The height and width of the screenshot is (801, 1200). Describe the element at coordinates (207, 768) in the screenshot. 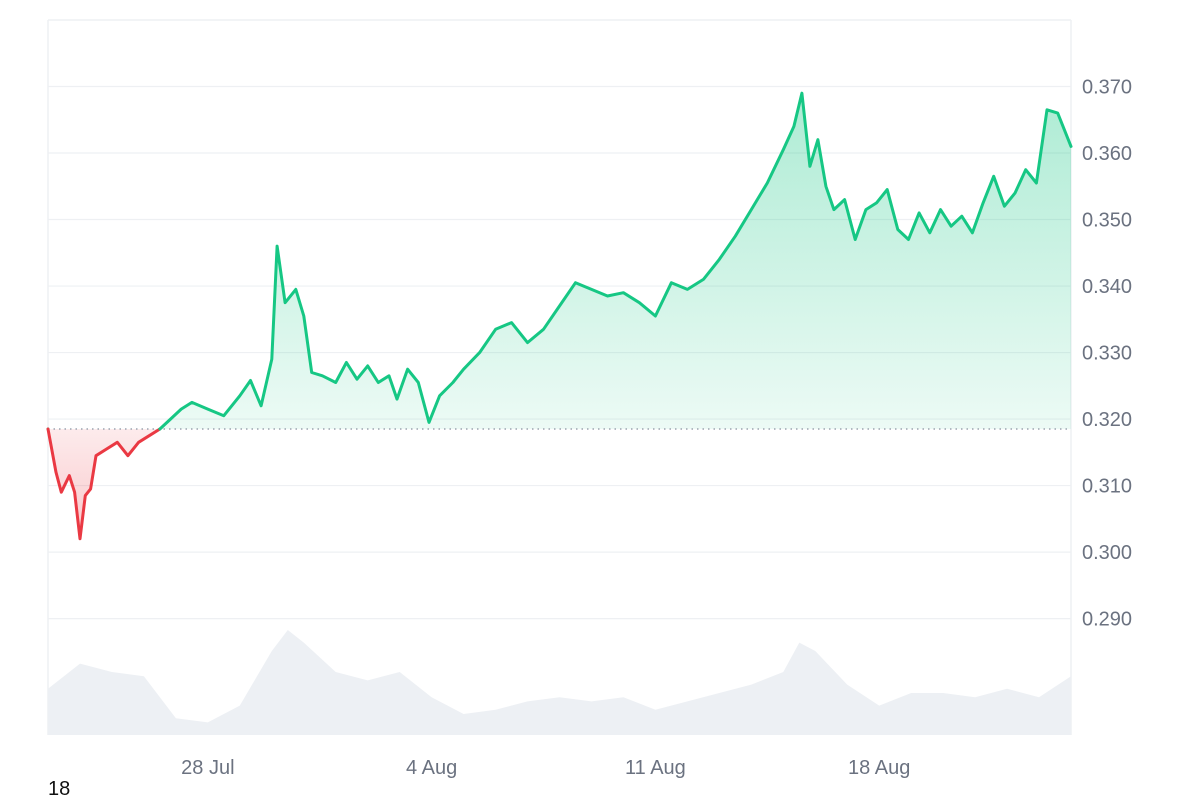

I see `x-tick-label: 28 Jul` at that location.